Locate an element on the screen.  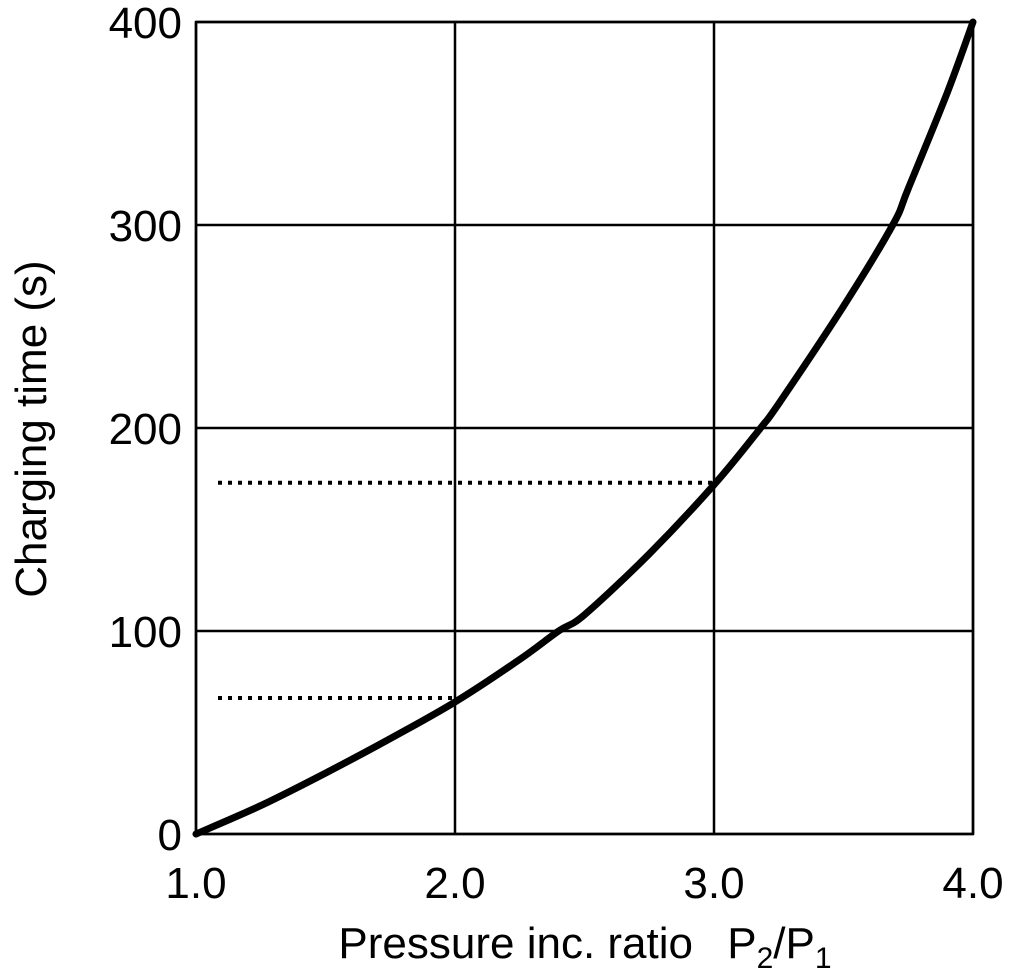
x-tick-label: 4.0 is located at coordinates (972, 883).